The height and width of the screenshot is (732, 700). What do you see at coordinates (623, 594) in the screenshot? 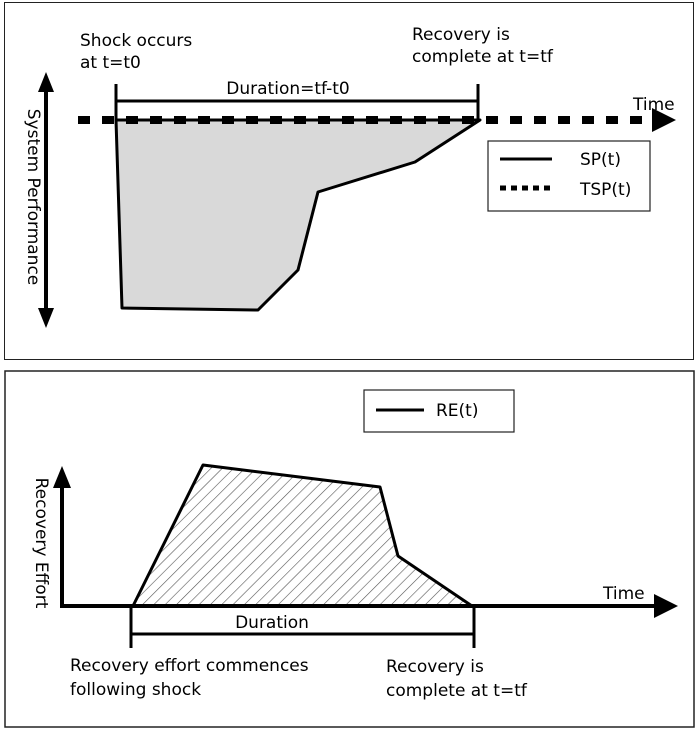
I see `bottom-time-label: Time` at bounding box center [623, 594].